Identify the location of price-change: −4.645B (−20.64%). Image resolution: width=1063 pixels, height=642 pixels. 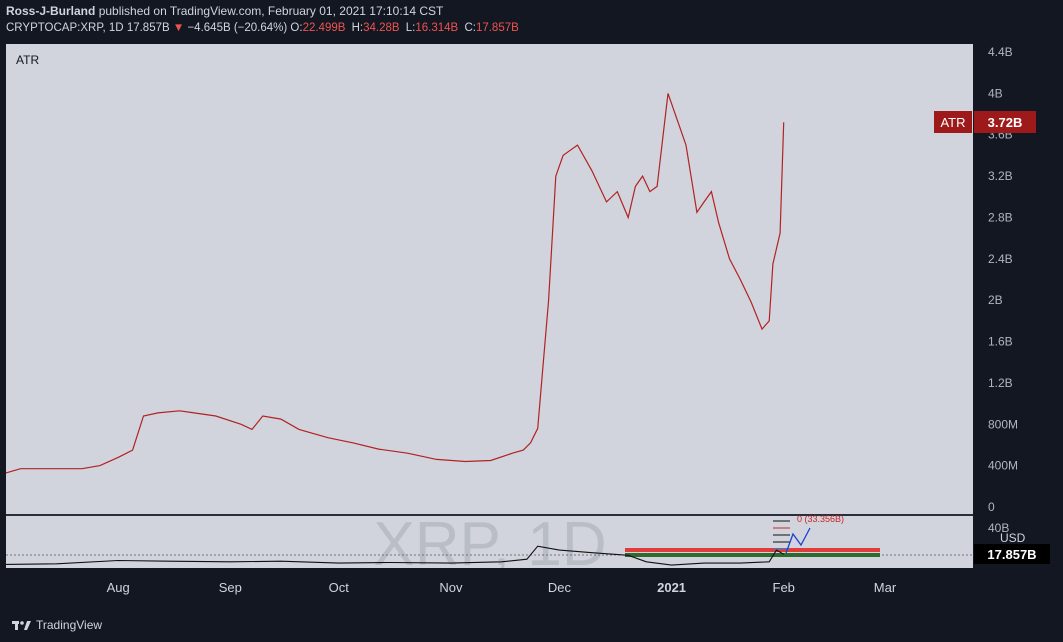
(237, 28).